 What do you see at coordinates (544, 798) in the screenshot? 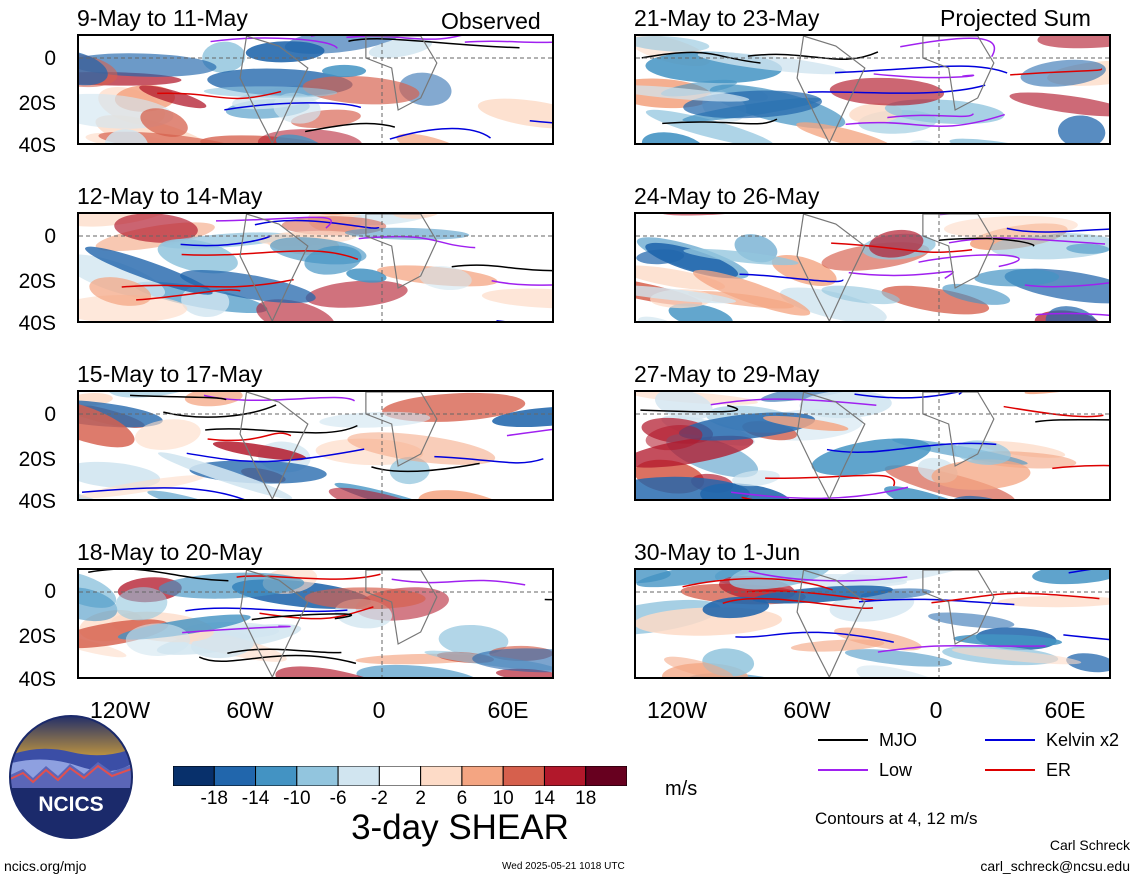
I see `colorbar-tick-label: 14` at bounding box center [544, 798].